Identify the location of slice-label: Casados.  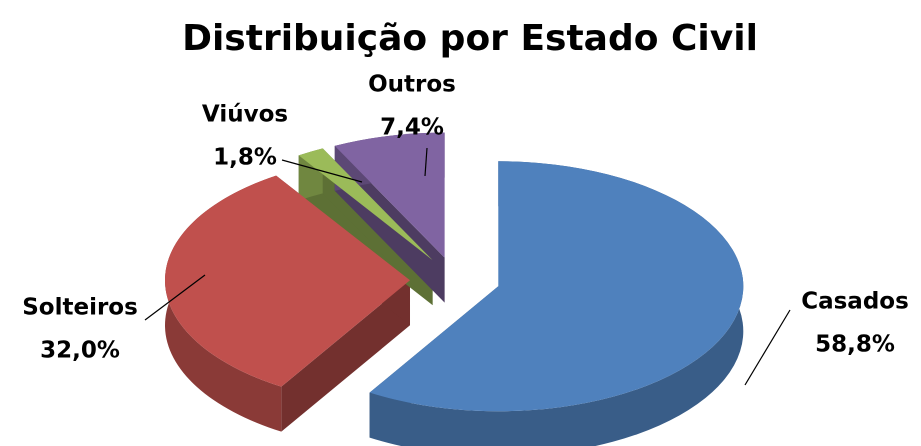
(855, 302).